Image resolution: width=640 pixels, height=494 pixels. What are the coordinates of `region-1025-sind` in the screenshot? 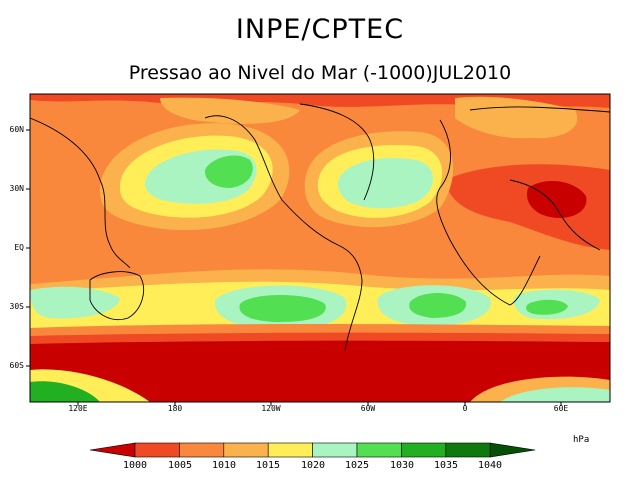 It's located at (75, 302).